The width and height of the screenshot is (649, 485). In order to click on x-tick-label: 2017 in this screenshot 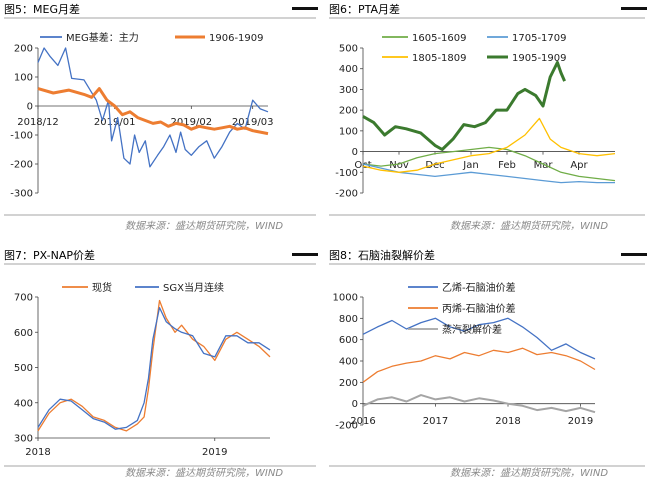, I will do `click(435, 421)`.